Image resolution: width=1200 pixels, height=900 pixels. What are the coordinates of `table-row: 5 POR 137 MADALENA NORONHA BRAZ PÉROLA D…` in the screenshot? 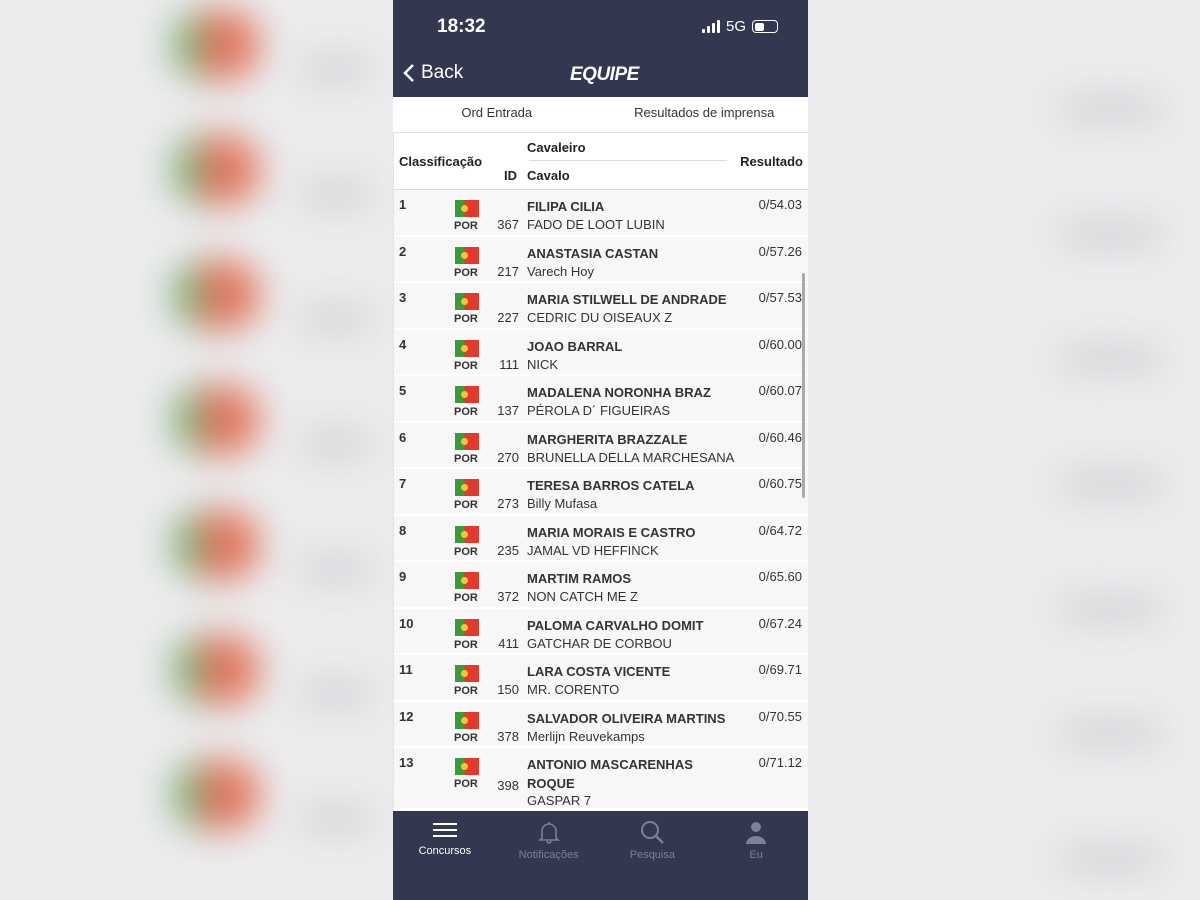 It's located at (601, 399).